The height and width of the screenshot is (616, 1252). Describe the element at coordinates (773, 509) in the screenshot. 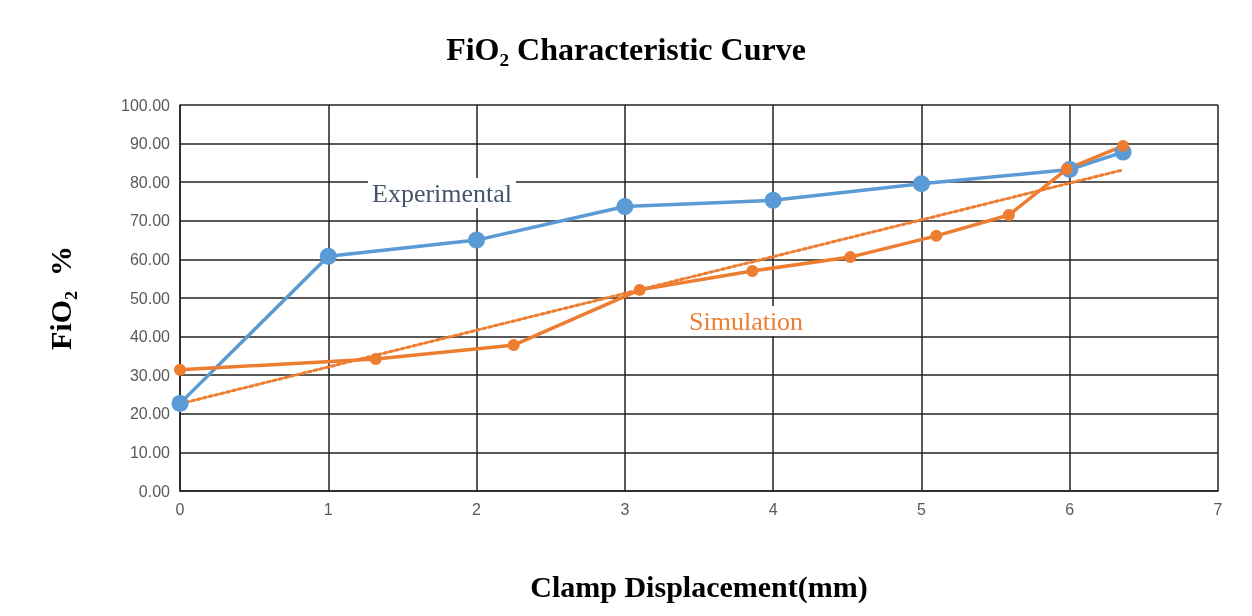

I see `x-tick-label: 4` at that location.